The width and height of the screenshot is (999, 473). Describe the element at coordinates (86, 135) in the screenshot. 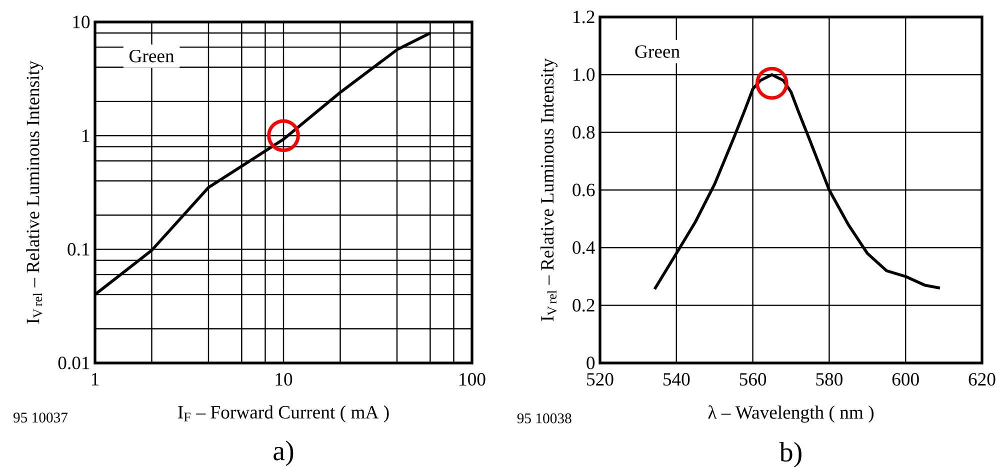

I see `y-tick-label: 1` at that location.